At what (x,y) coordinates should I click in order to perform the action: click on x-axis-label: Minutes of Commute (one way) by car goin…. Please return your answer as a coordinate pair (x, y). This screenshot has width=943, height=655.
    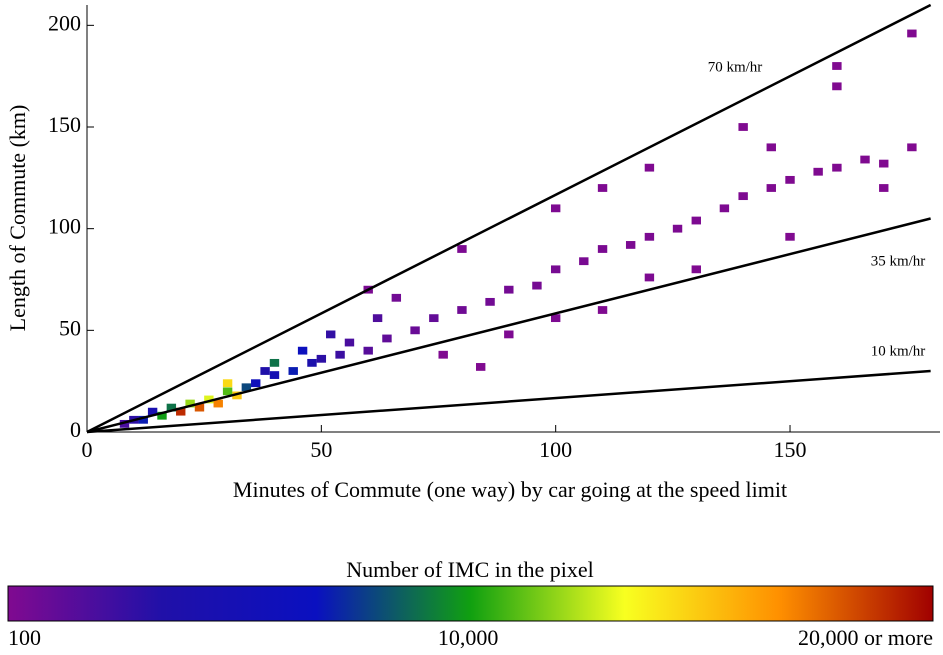
    Looking at the image, I should click on (510, 489).